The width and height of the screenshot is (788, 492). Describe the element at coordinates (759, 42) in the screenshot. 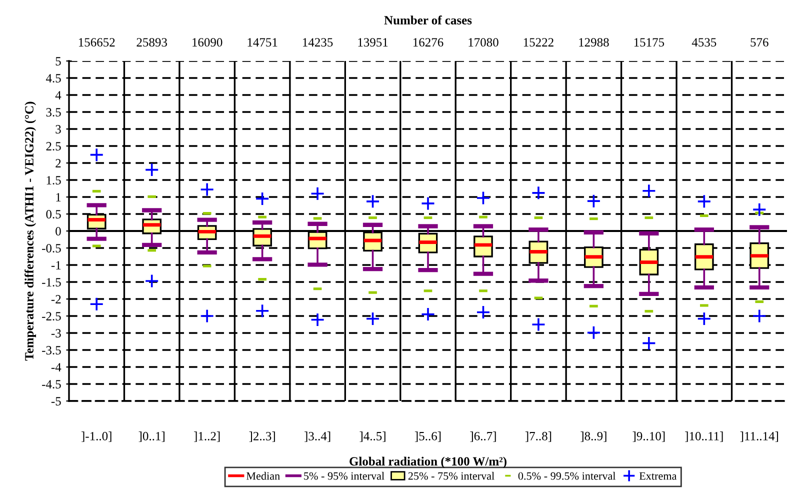

I see `text: 576` at that location.